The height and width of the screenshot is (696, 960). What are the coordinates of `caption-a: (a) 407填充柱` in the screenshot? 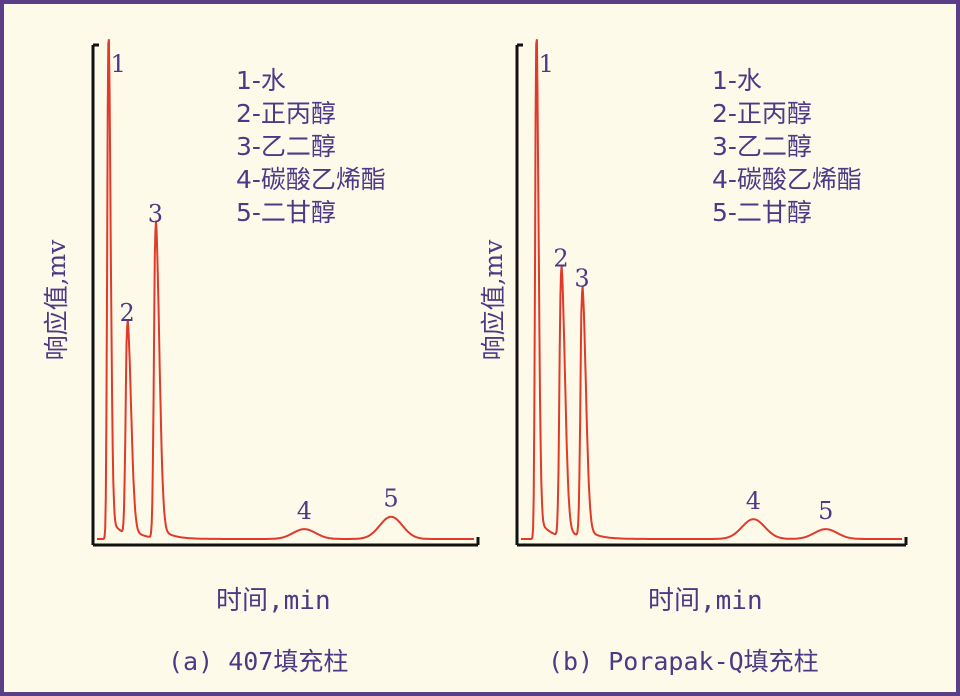 It's located at (258, 661).